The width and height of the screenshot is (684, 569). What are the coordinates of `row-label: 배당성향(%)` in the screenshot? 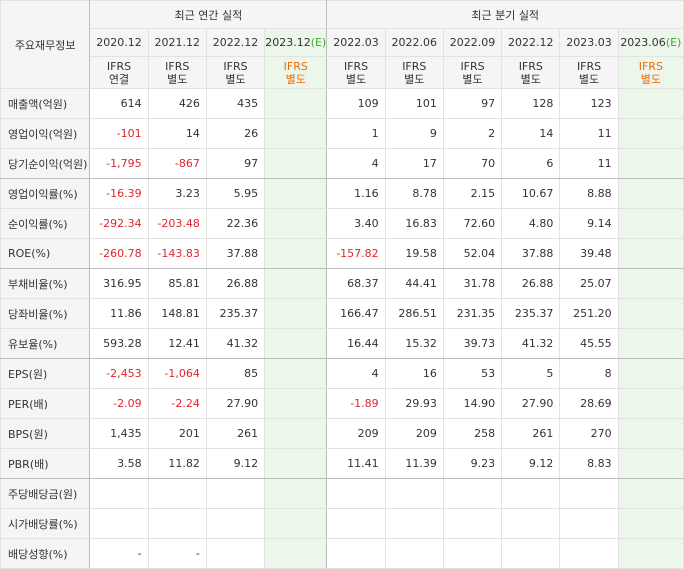 It's located at (45, 553).